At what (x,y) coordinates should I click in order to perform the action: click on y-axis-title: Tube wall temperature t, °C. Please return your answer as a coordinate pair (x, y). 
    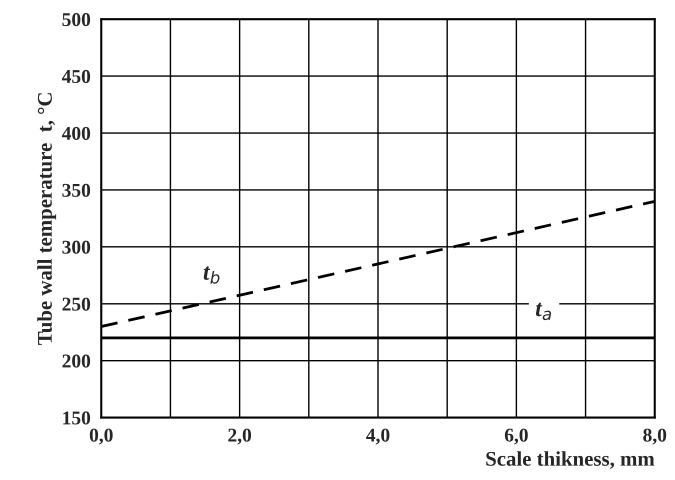
    Looking at the image, I should click on (46, 219).